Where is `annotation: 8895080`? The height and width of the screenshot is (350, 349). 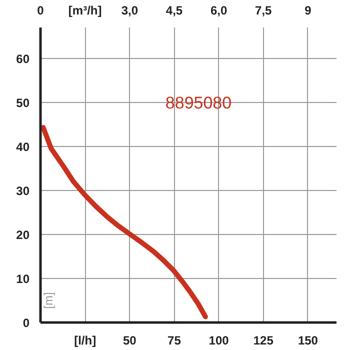 annotation: 8895080 is located at coordinates (198, 103).